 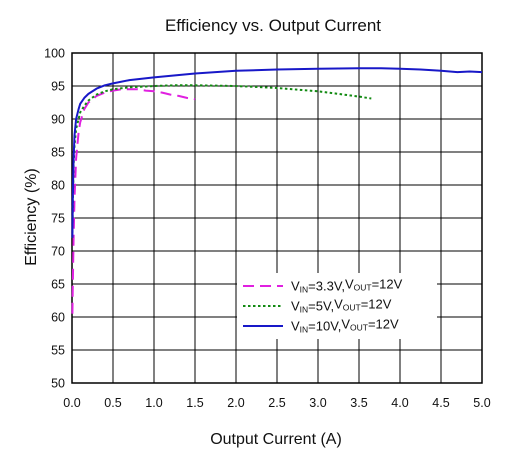 What do you see at coordinates (324, 326) in the screenshot?
I see `legend-text-part: =10V,` at bounding box center [324, 326].